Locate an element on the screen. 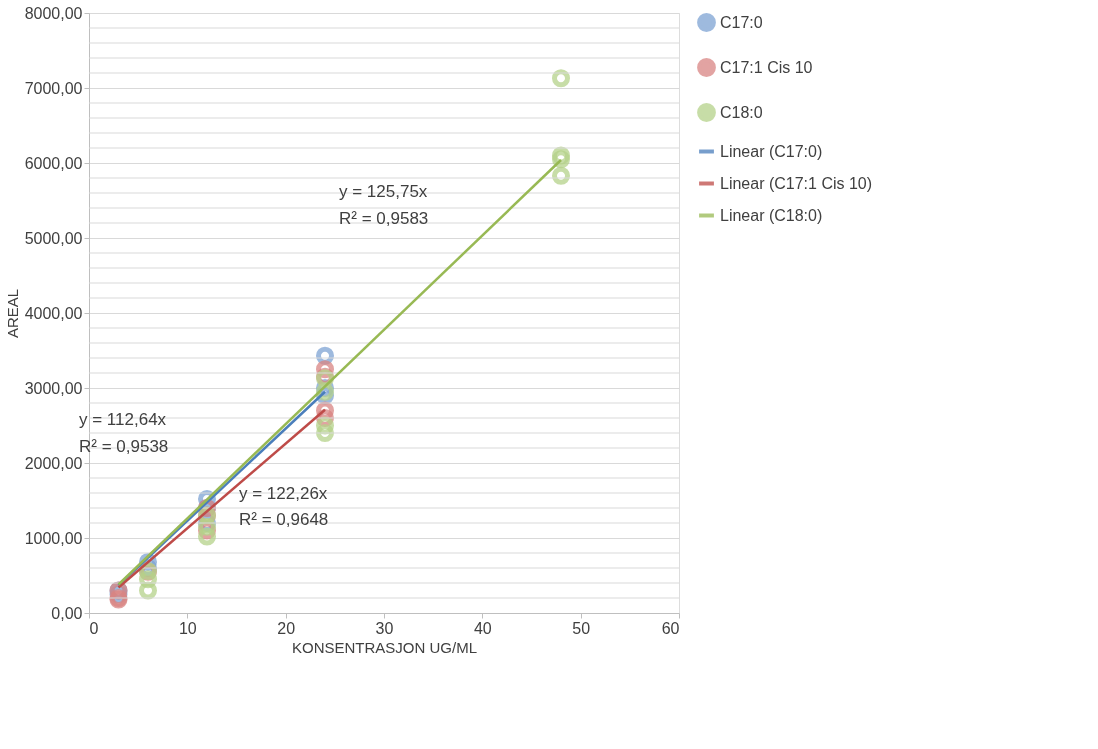  y-tick-label: 4000,00 is located at coordinates (53, 313).